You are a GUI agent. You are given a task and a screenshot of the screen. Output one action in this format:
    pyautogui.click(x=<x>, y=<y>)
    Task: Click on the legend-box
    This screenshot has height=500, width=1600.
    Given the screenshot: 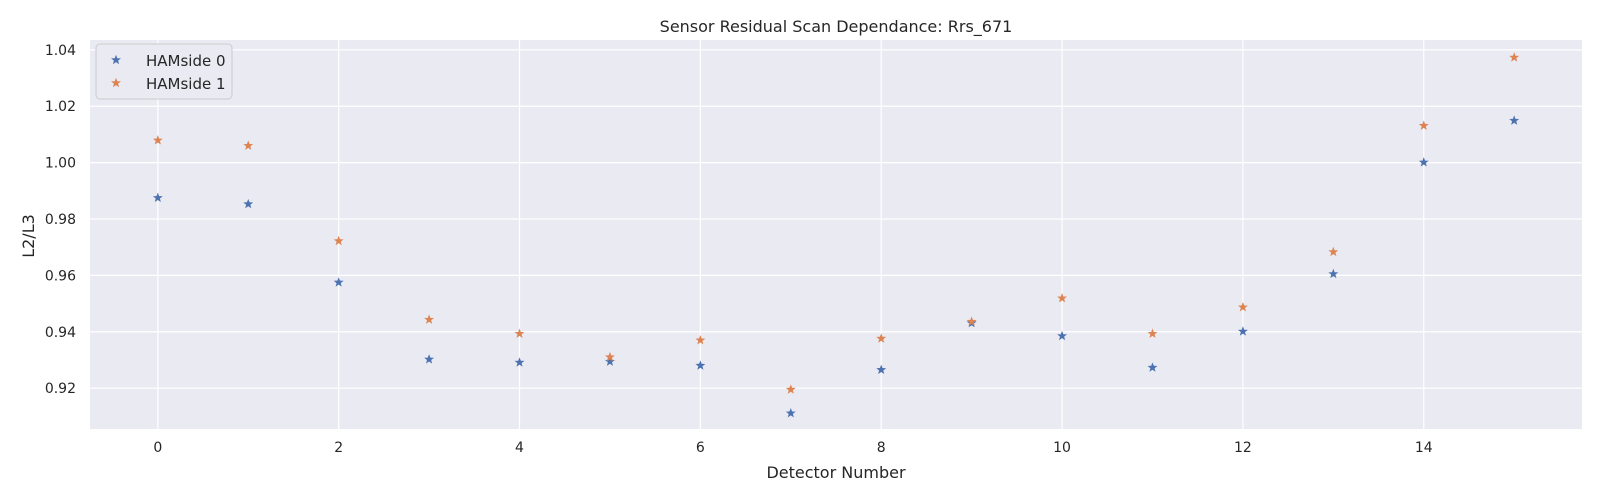 What is the action you would take?
    pyautogui.click(x=164, y=71)
    